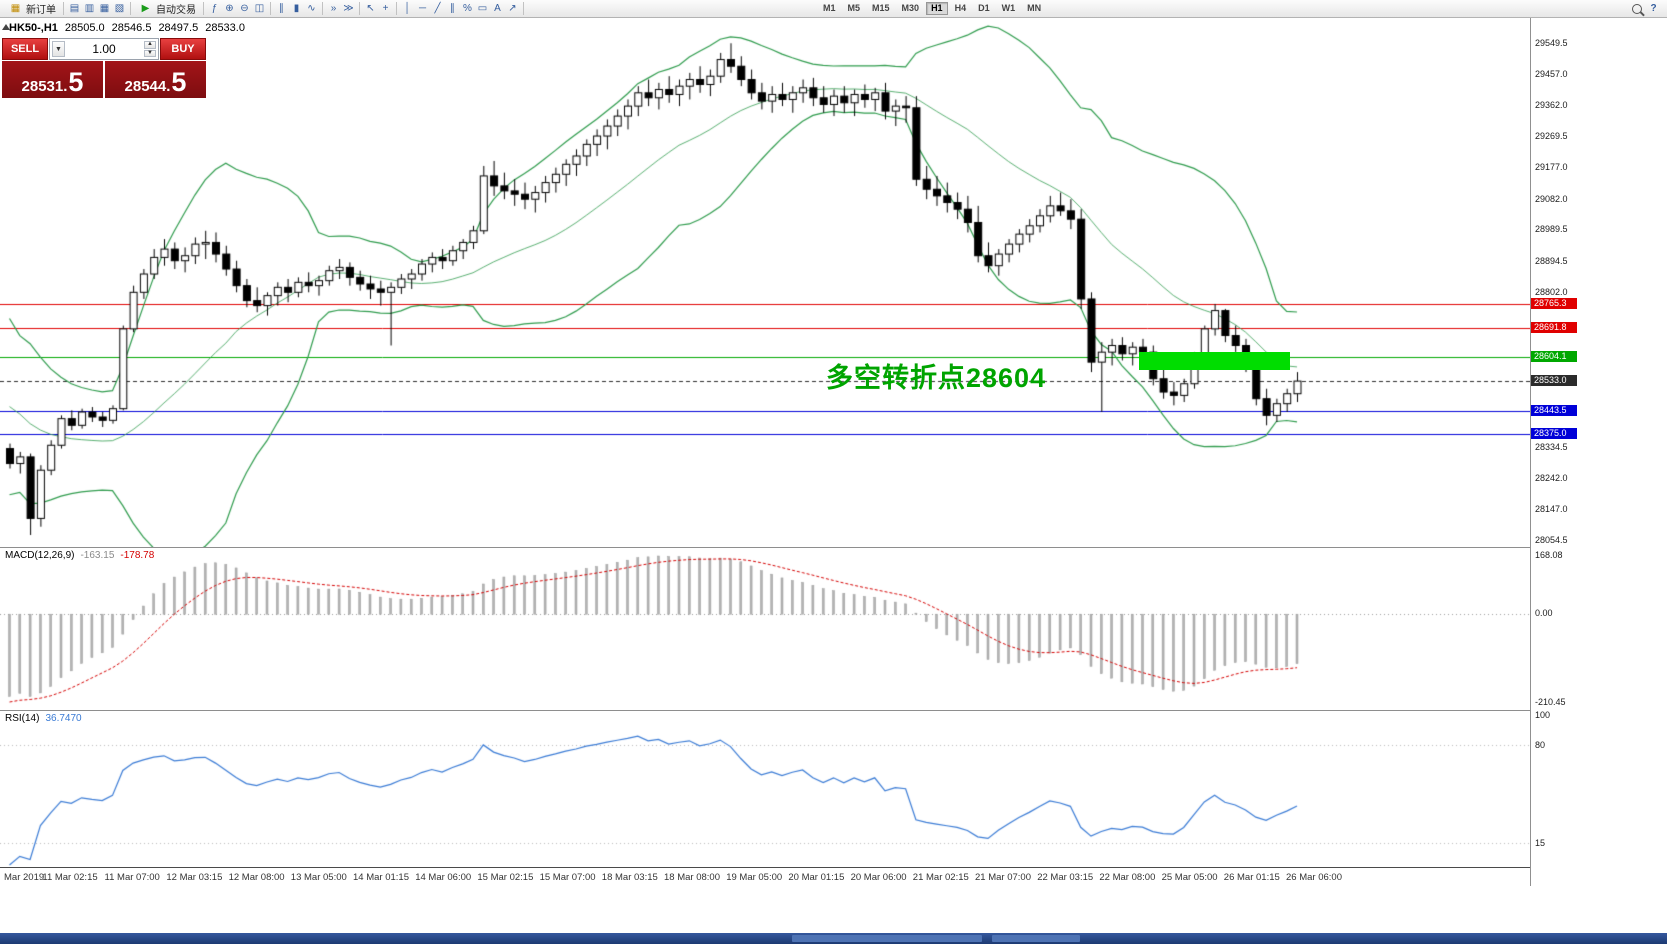 The image size is (1667, 944). Describe the element at coordinates (1551, 540) in the screenshot. I see `price-axis-label: 28054.5` at that location.